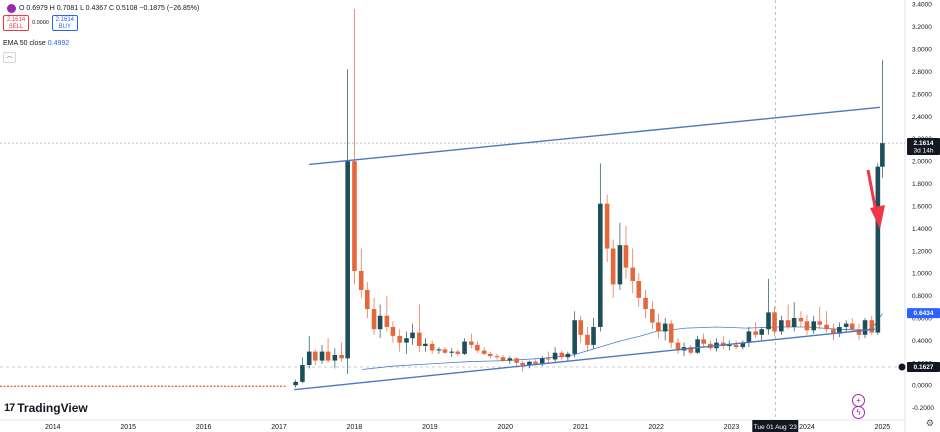 This screenshot has height=432, width=940. I want to click on x-tick-label: 2016, so click(204, 427).